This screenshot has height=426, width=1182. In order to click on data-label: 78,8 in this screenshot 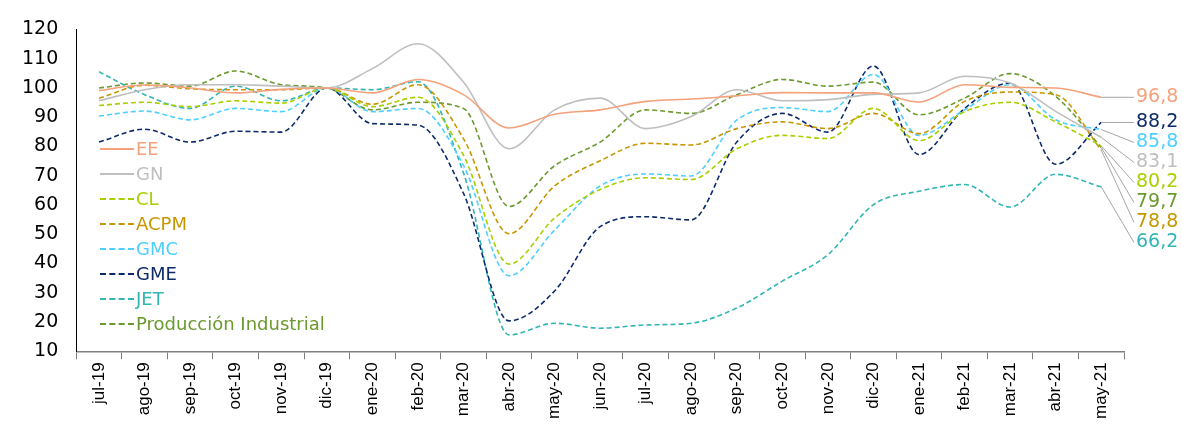, I will do `click(1157, 220)`.